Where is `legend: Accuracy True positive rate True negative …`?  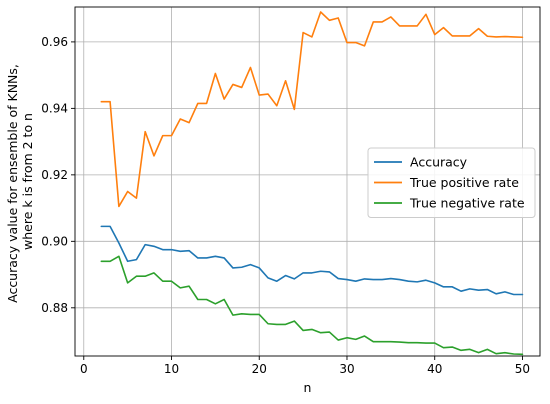
legend: Accuracy True positive rate True negative … is located at coordinates (451, 182).